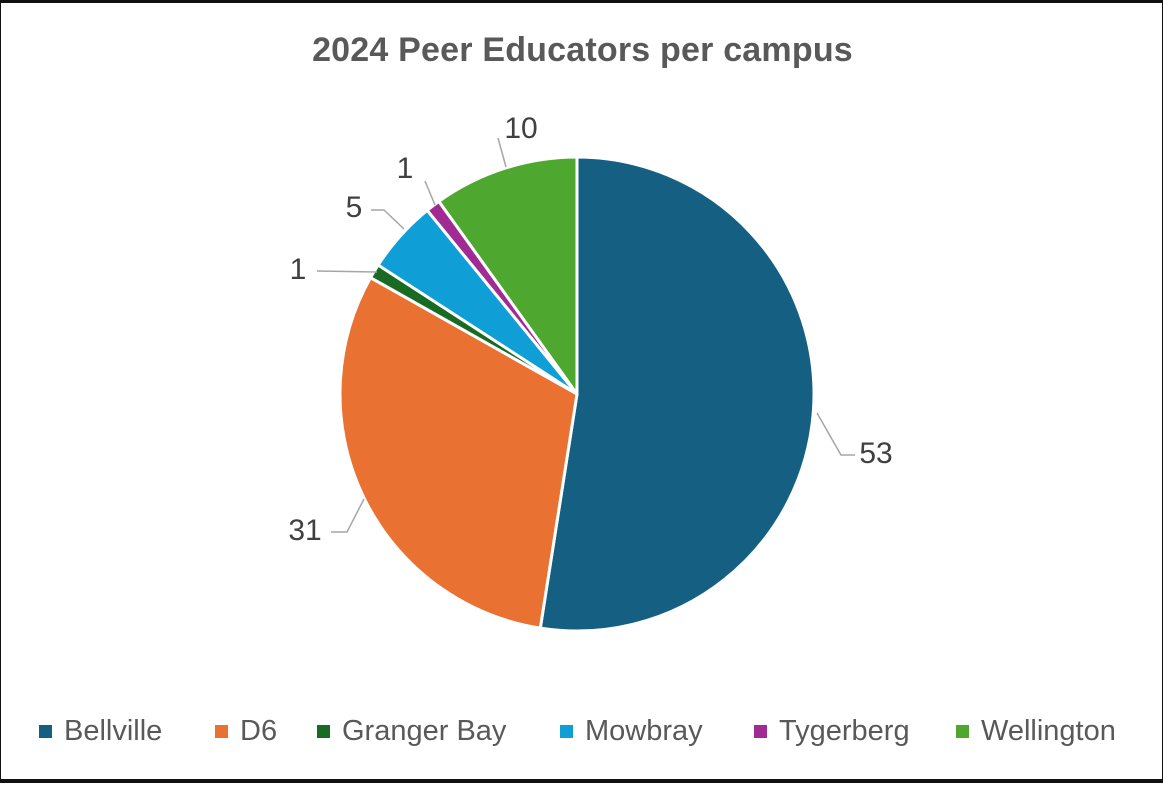  What do you see at coordinates (424, 730) in the screenshot?
I see `legend-label: Granger Bay` at bounding box center [424, 730].